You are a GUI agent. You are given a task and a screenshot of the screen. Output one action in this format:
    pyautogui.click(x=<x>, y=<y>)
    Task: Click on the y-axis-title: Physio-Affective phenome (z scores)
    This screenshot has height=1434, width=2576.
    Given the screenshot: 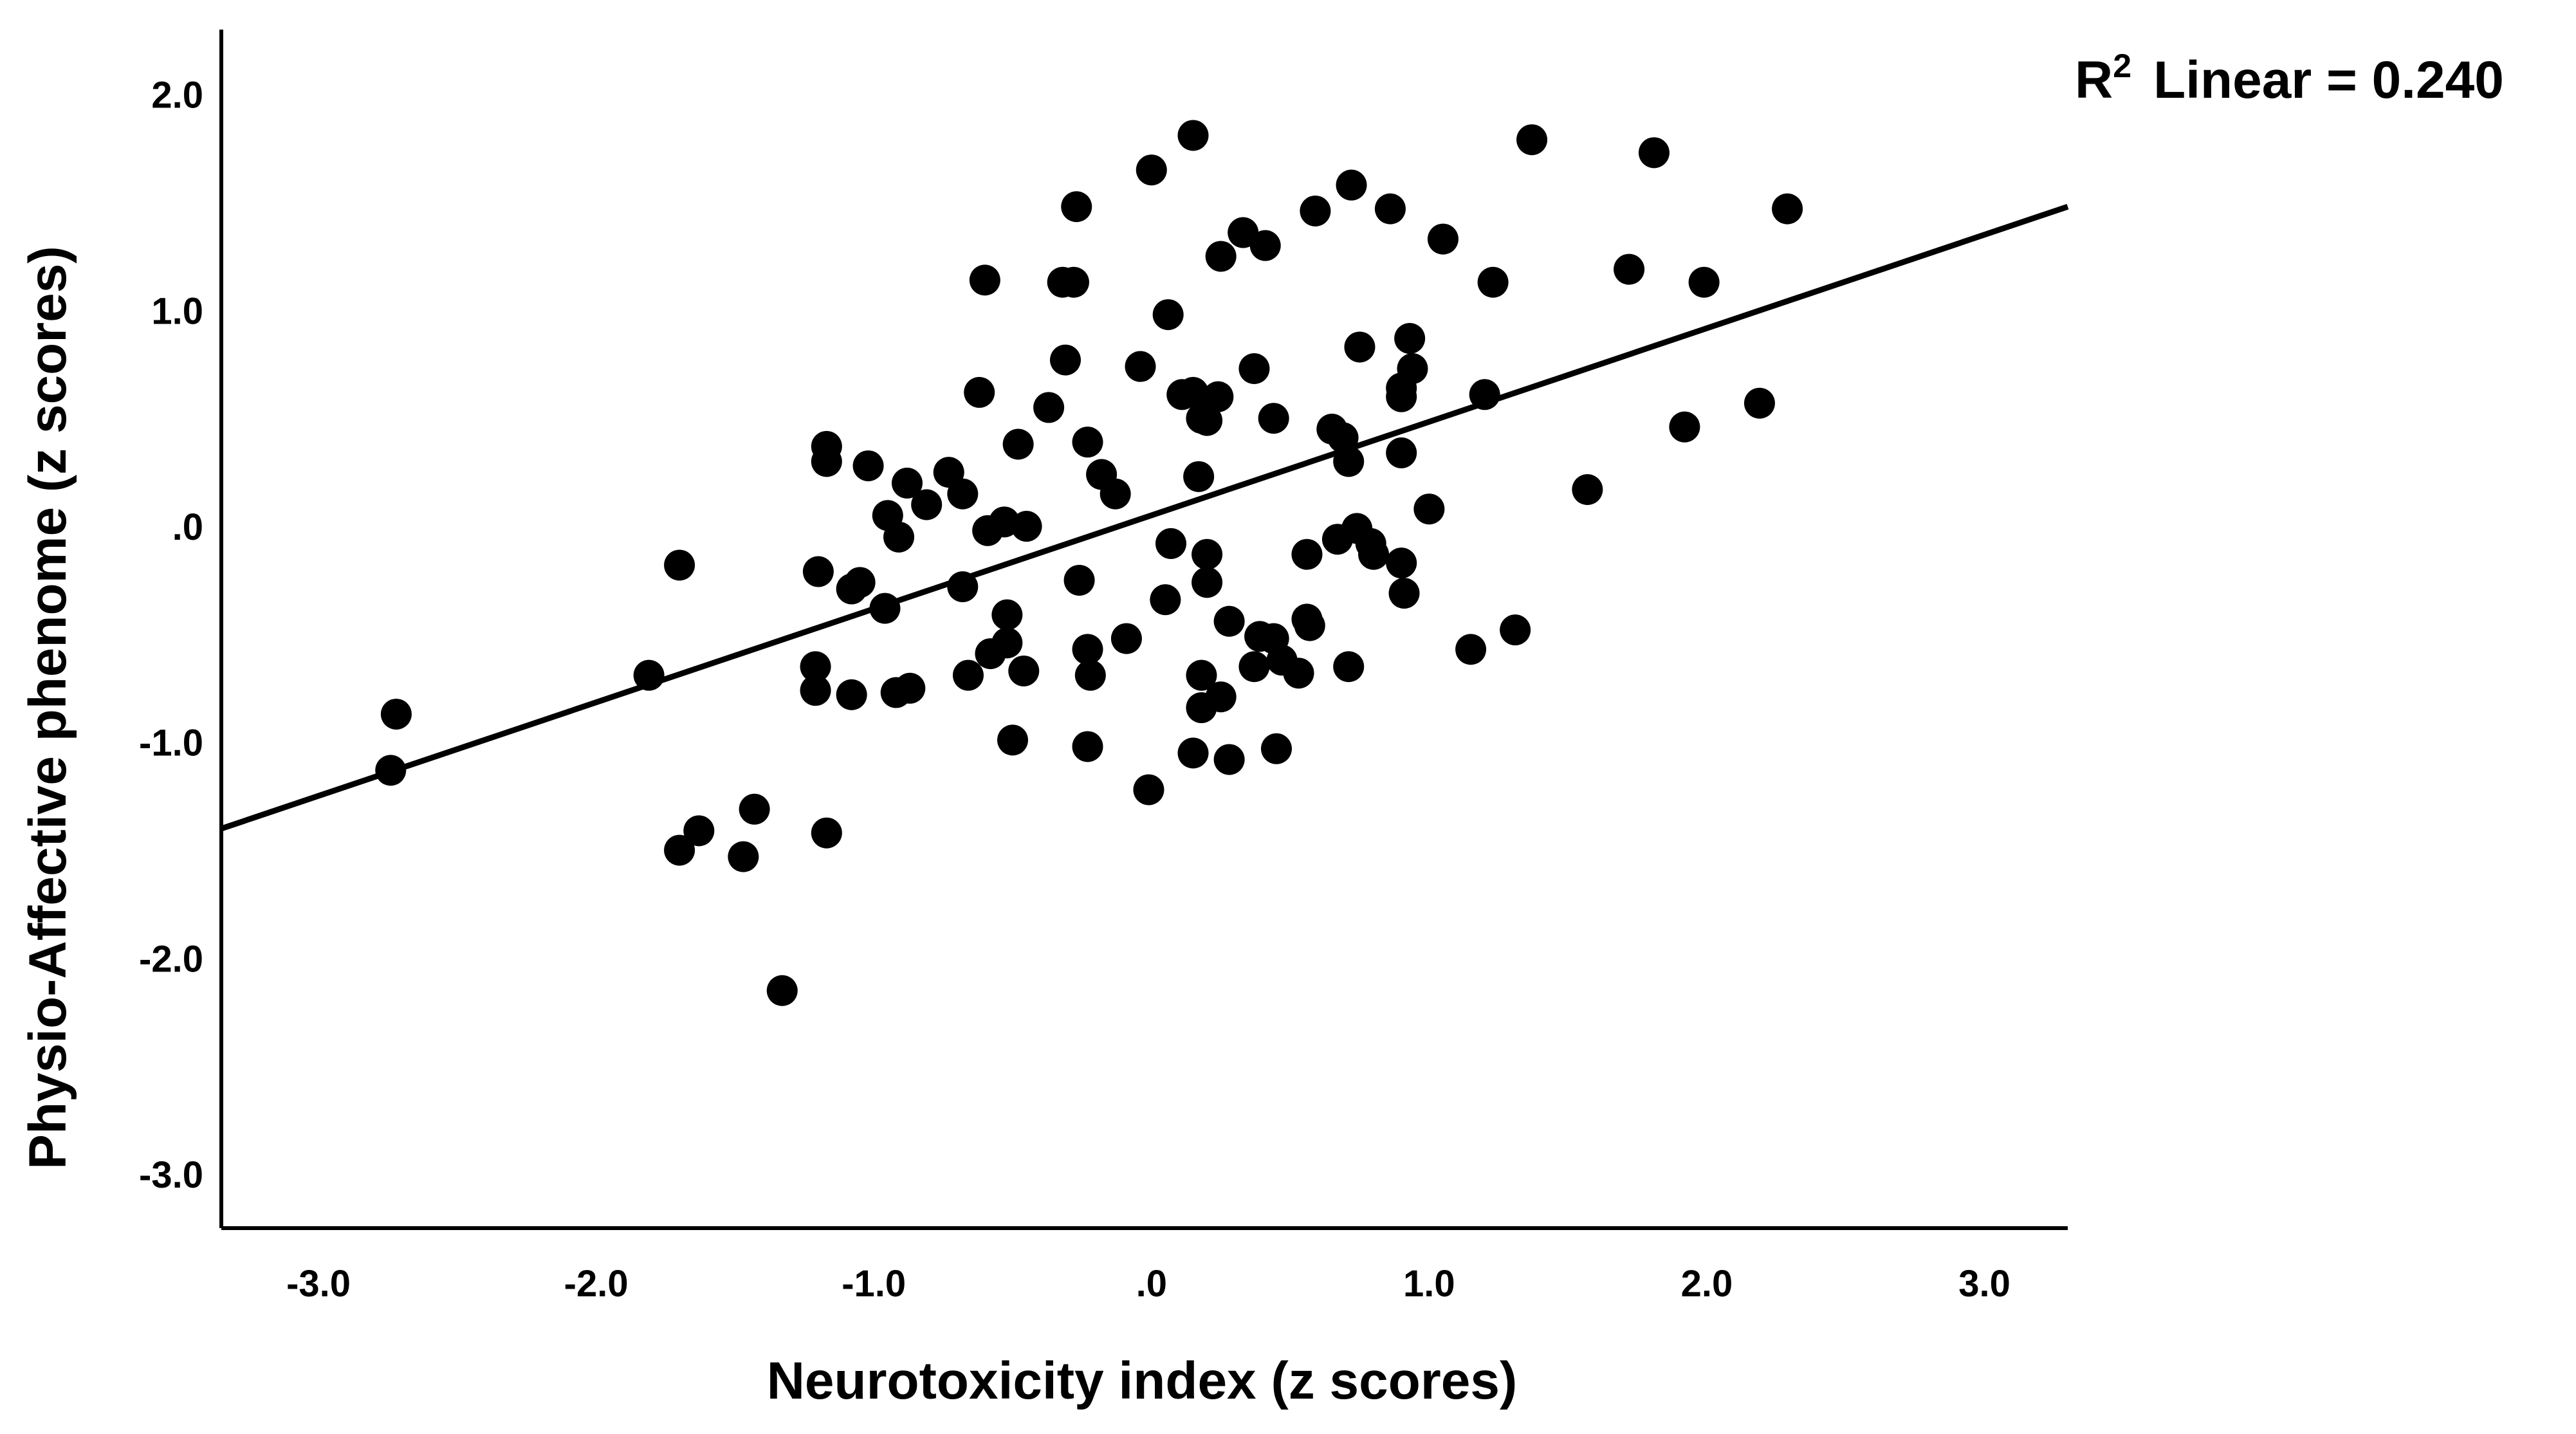 What is the action you would take?
    pyautogui.click(x=48, y=707)
    